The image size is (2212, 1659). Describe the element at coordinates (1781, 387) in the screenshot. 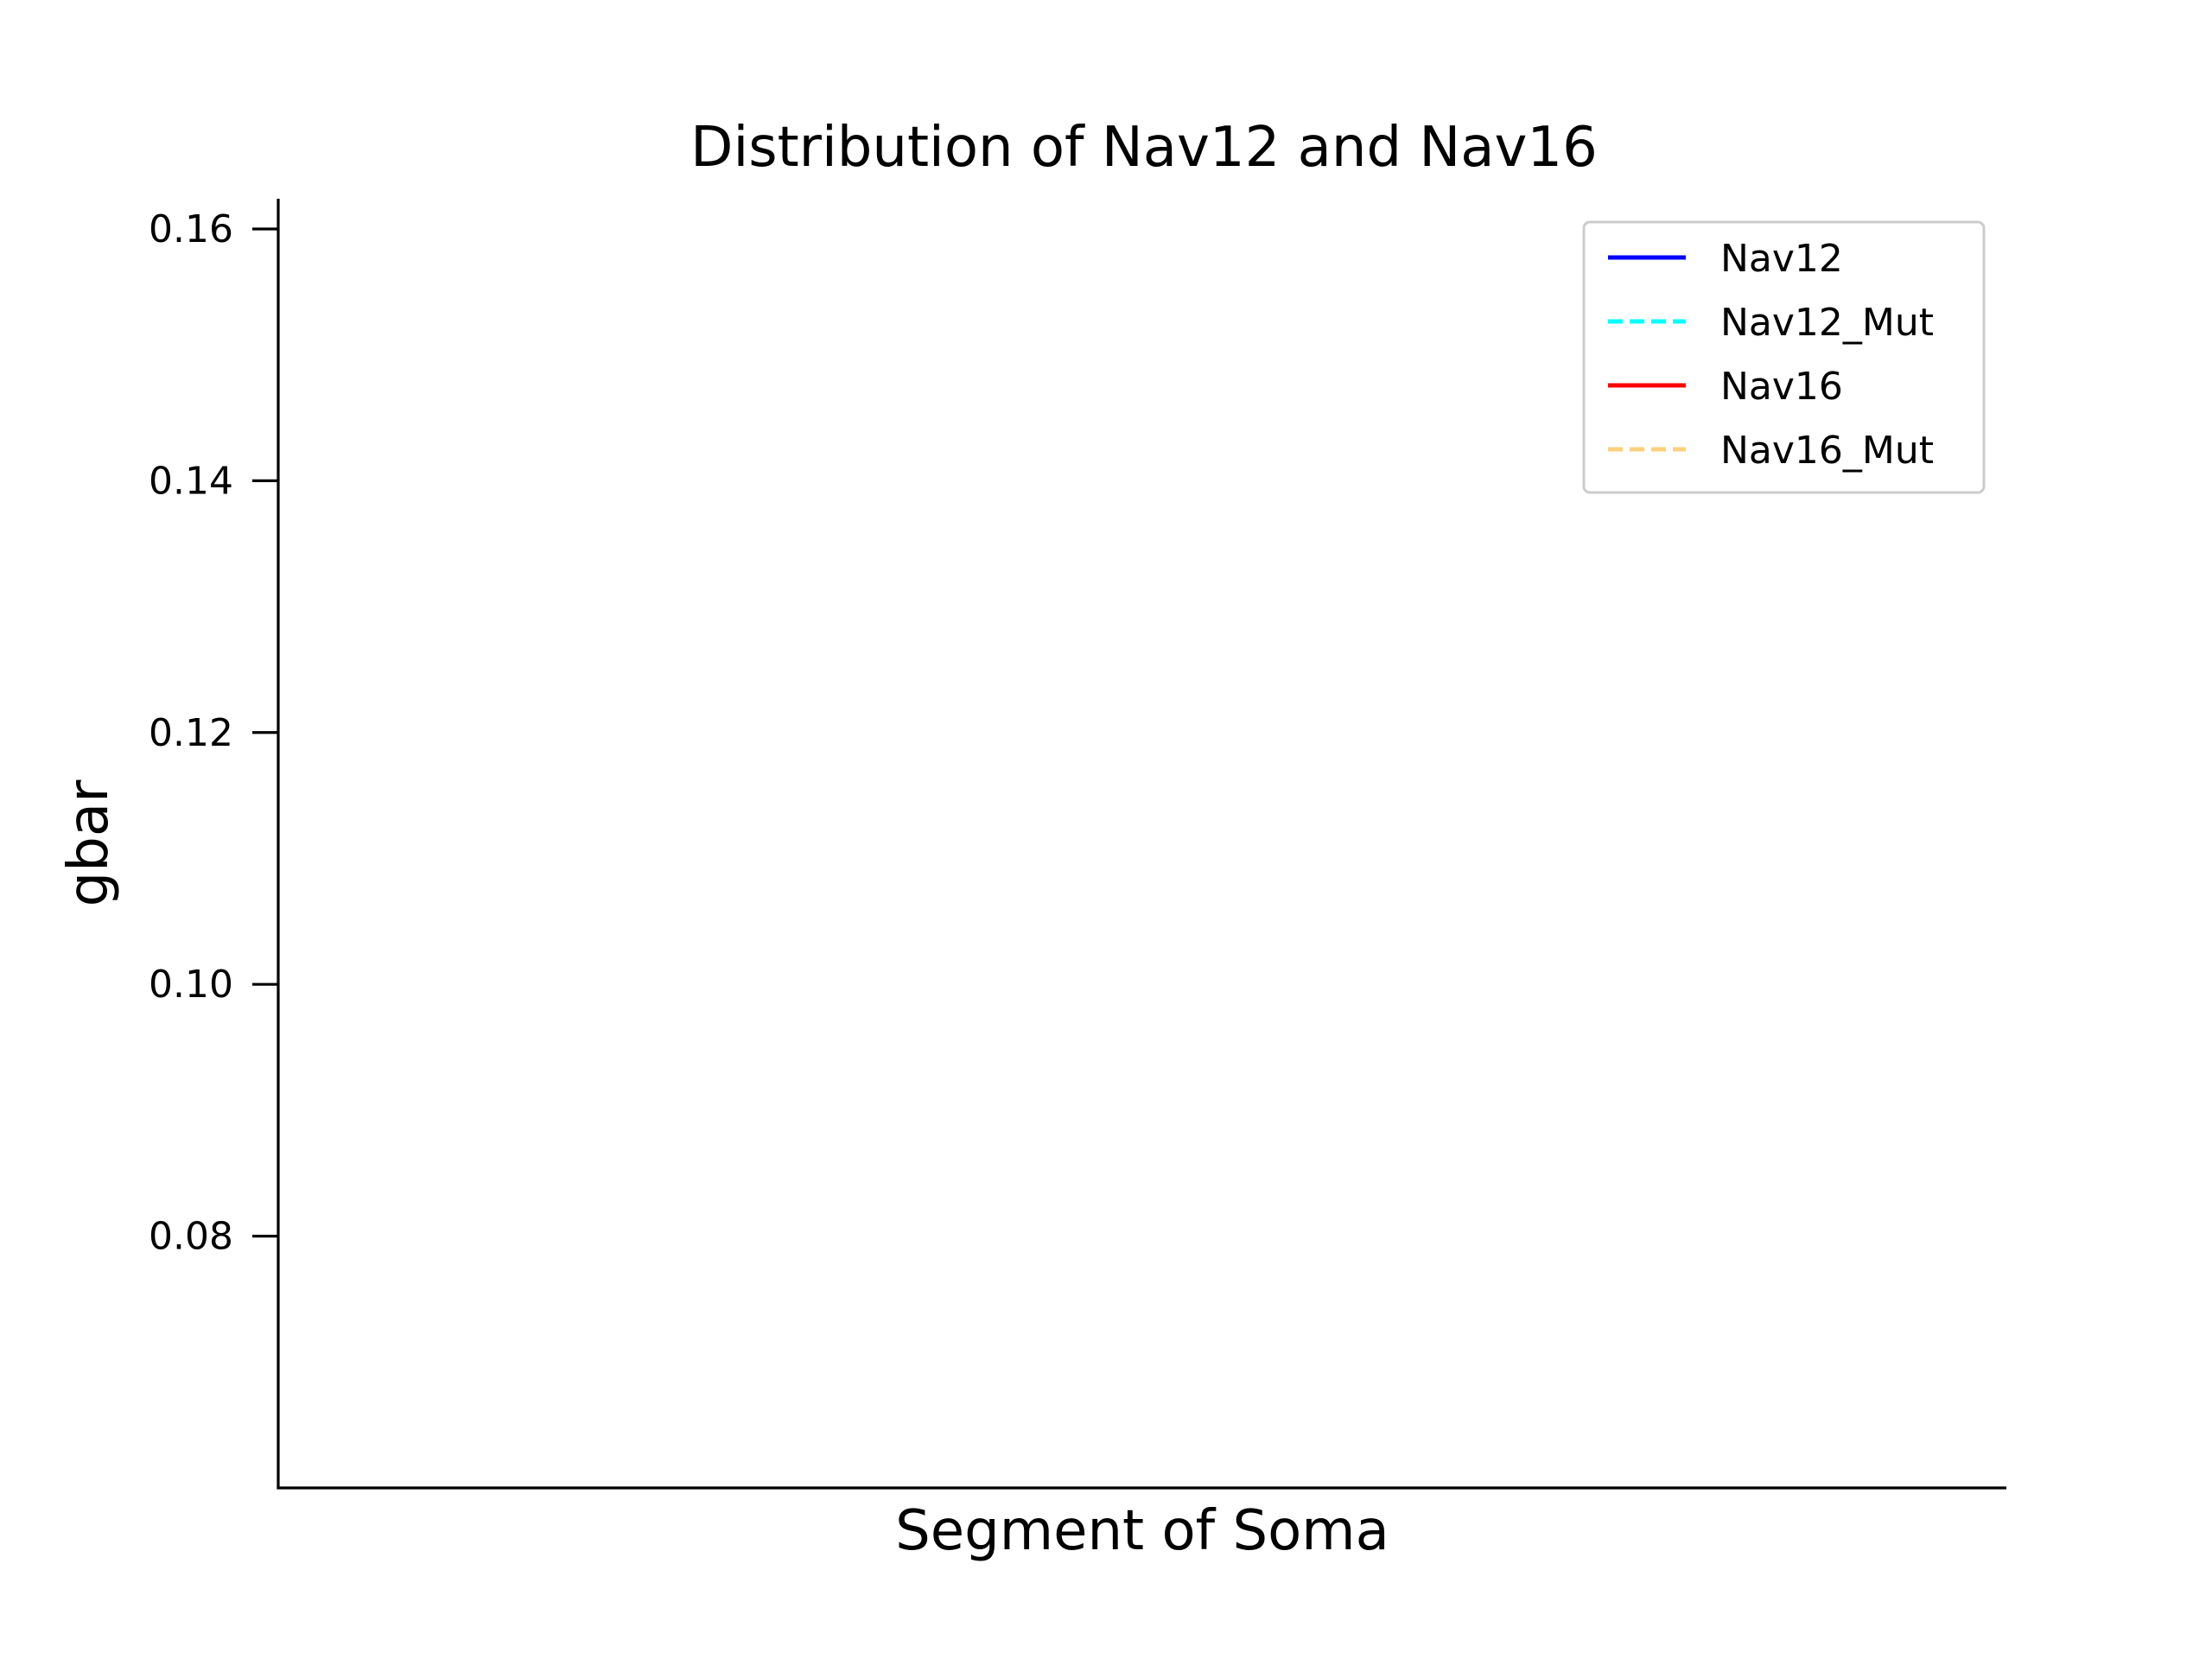

I see `legend-label-nav16: Nav16` at that location.